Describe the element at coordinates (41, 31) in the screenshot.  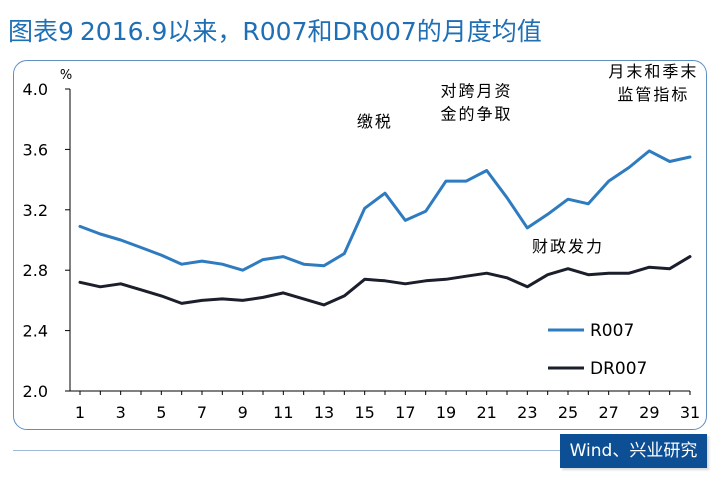
I see `figure-number: 图表9` at that location.